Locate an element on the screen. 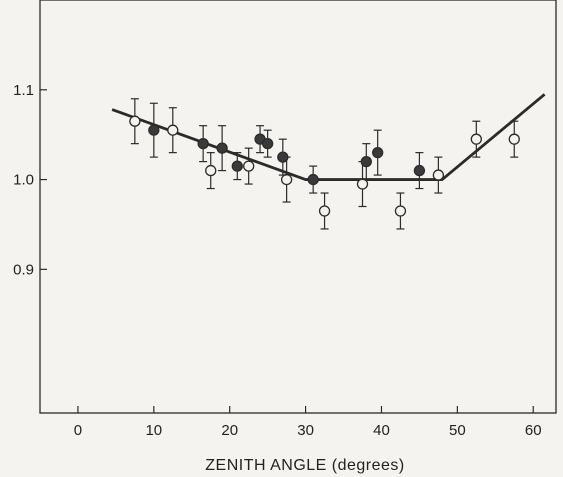 This screenshot has width=563, height=477. x-tick-label: 0 is located at coordinates (78, 430).